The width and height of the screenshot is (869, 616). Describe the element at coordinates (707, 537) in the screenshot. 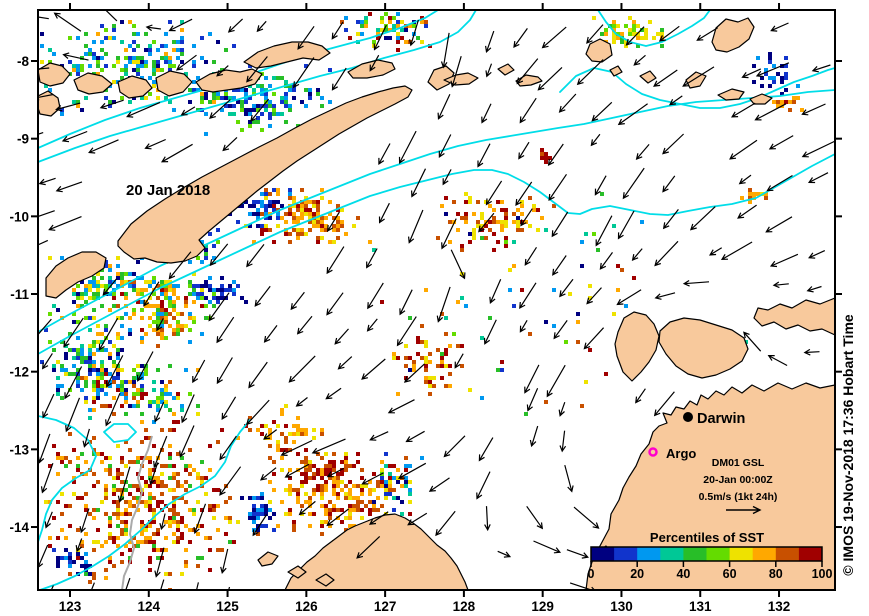

I see `colorbar-title: Percentiles of SST` at that location.